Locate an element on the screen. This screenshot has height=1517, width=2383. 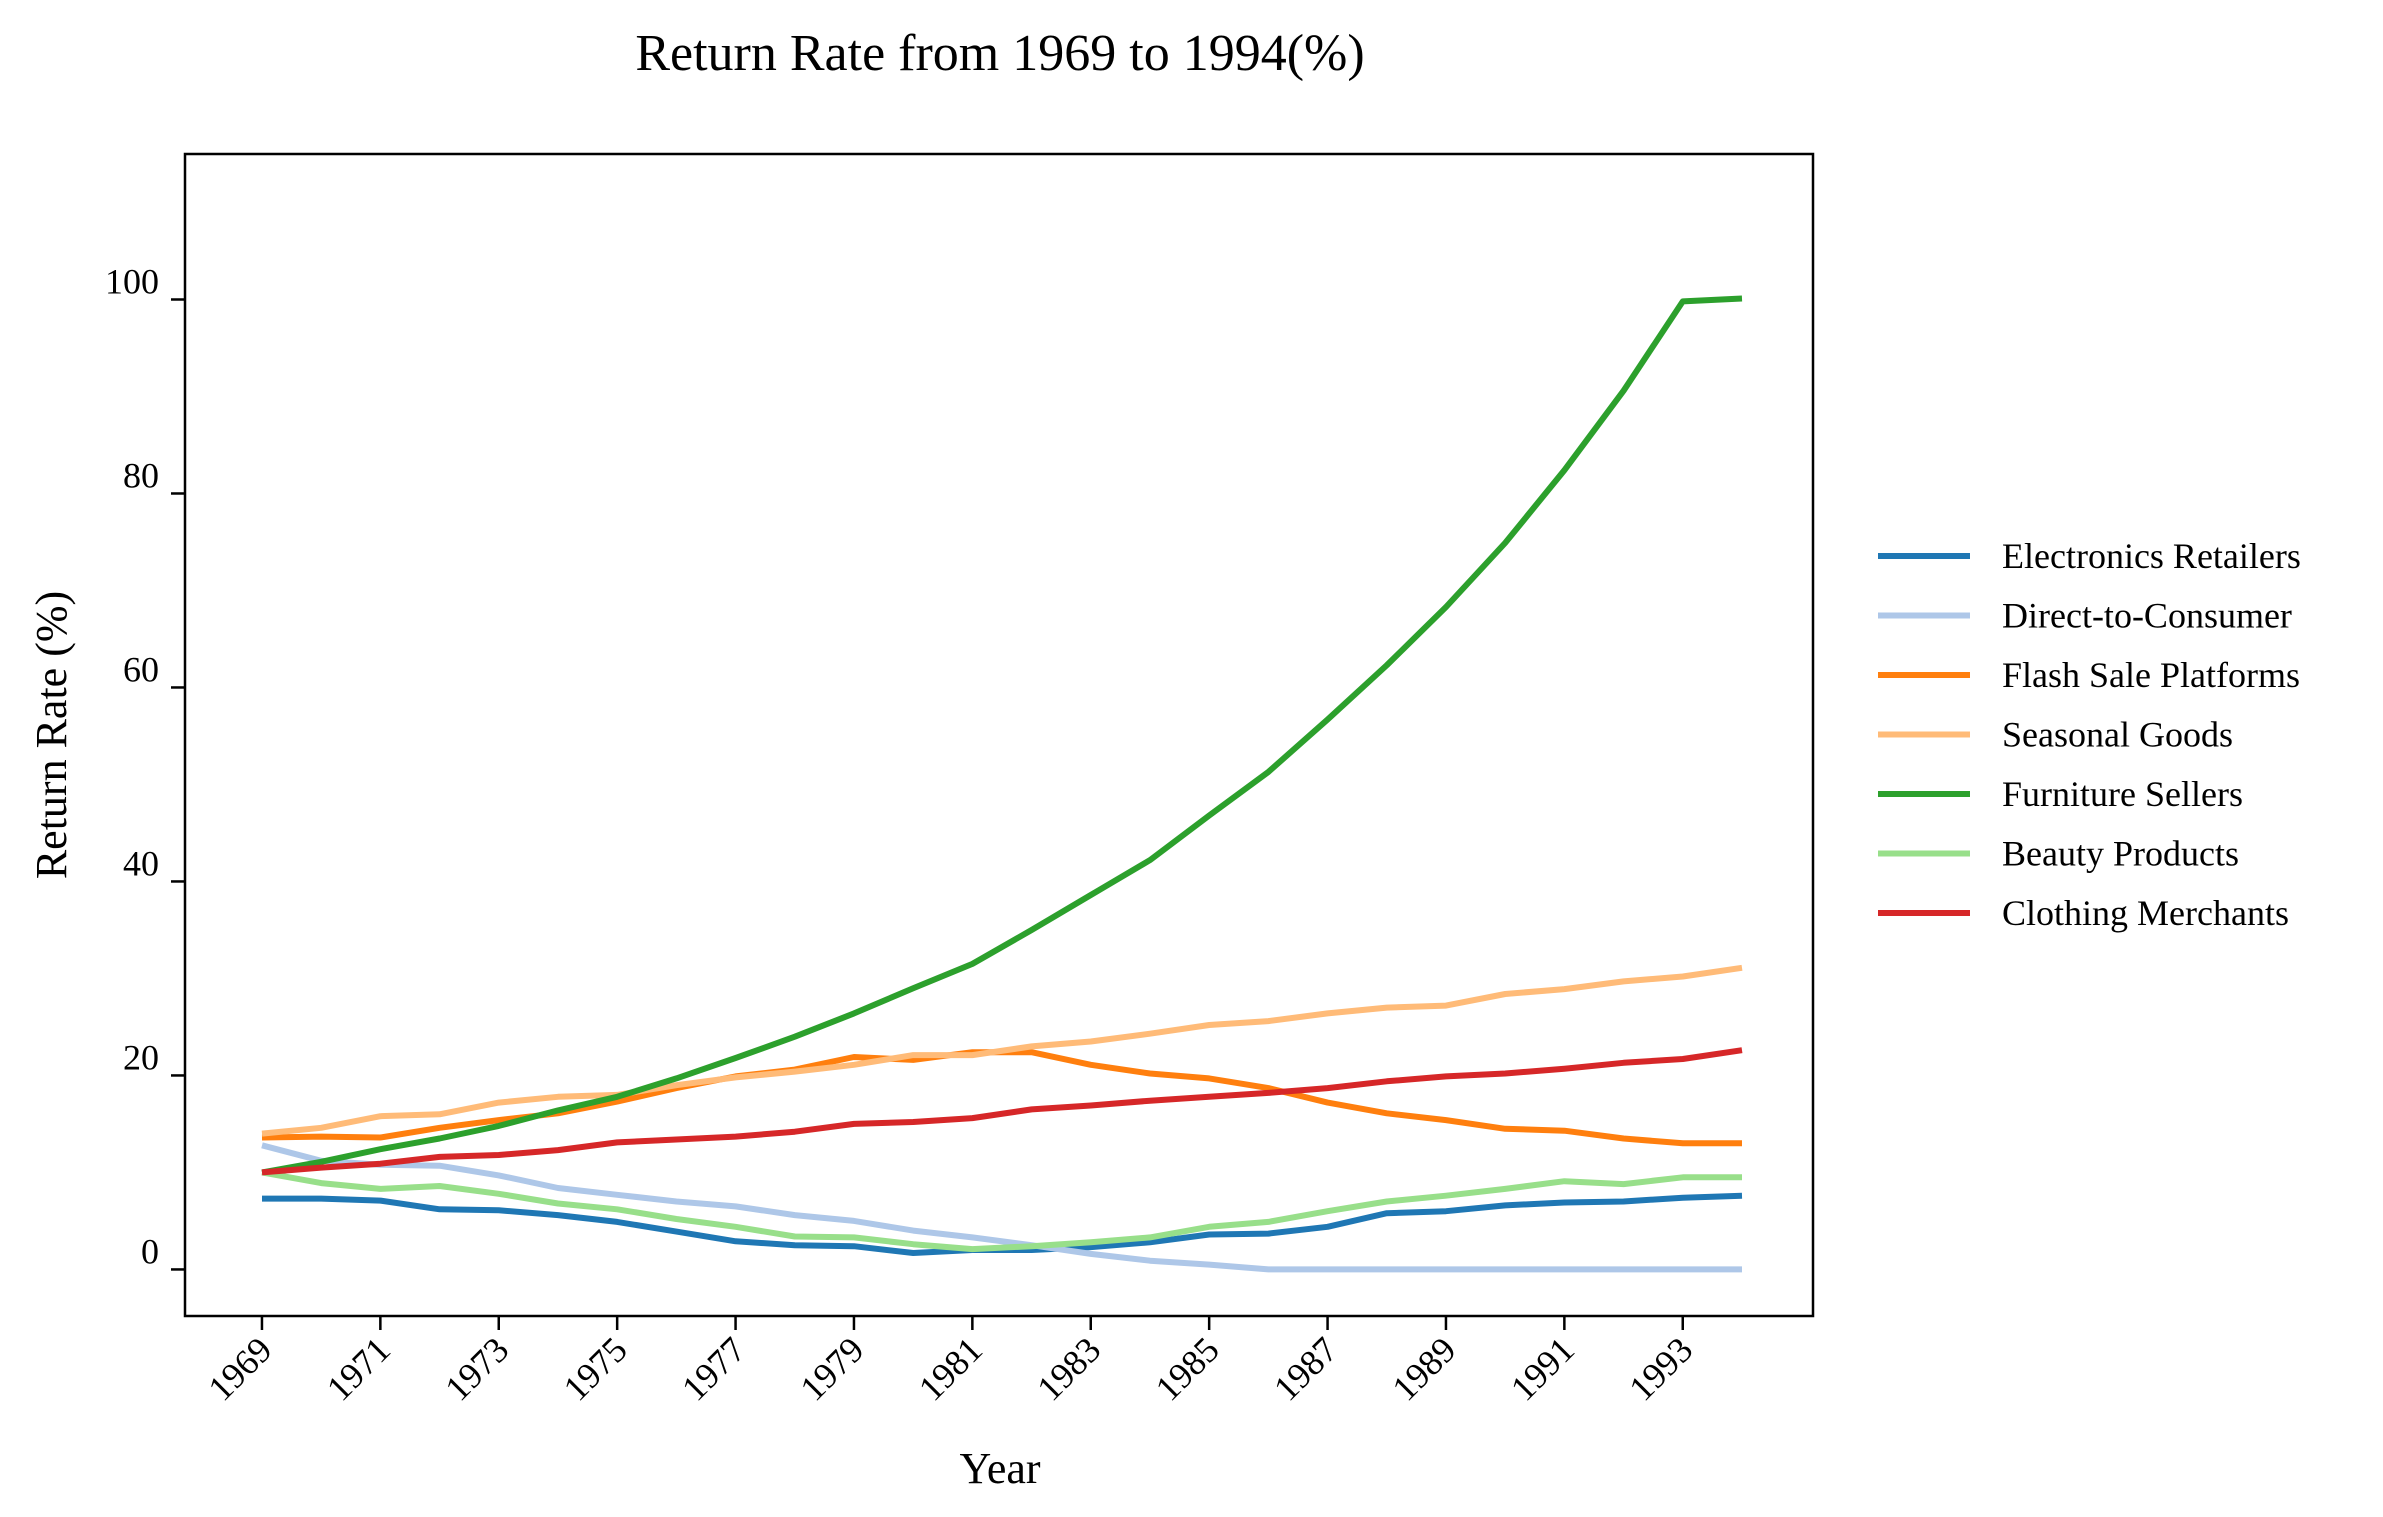
x-tick-label: 1985 is located at coordinates (1187, 1368).